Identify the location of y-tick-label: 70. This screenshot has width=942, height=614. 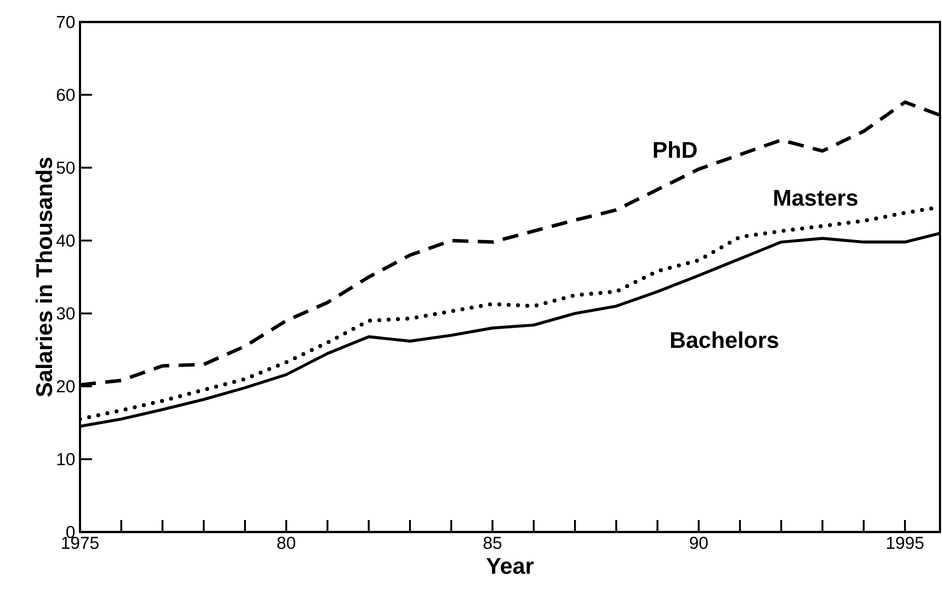
(65, 22).